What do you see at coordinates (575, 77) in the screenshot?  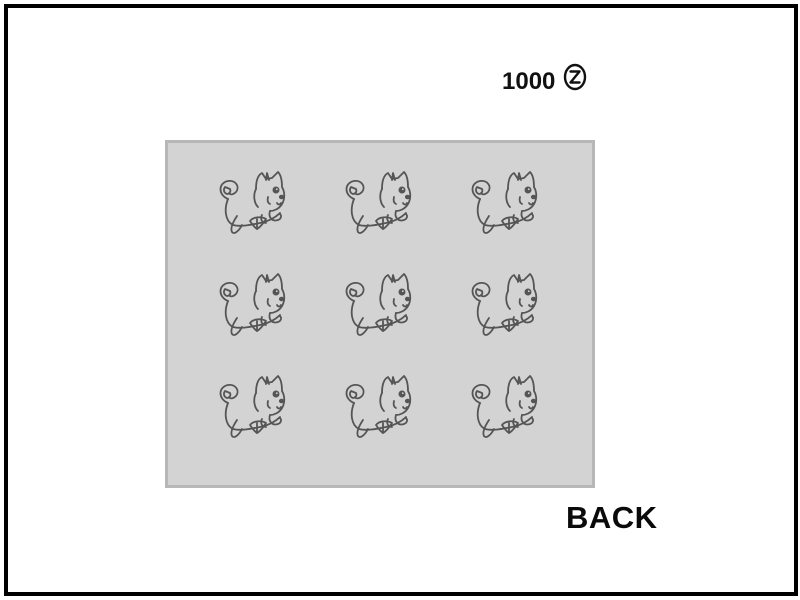 I see `z-coin-icon` at bounding box center [575, 77].